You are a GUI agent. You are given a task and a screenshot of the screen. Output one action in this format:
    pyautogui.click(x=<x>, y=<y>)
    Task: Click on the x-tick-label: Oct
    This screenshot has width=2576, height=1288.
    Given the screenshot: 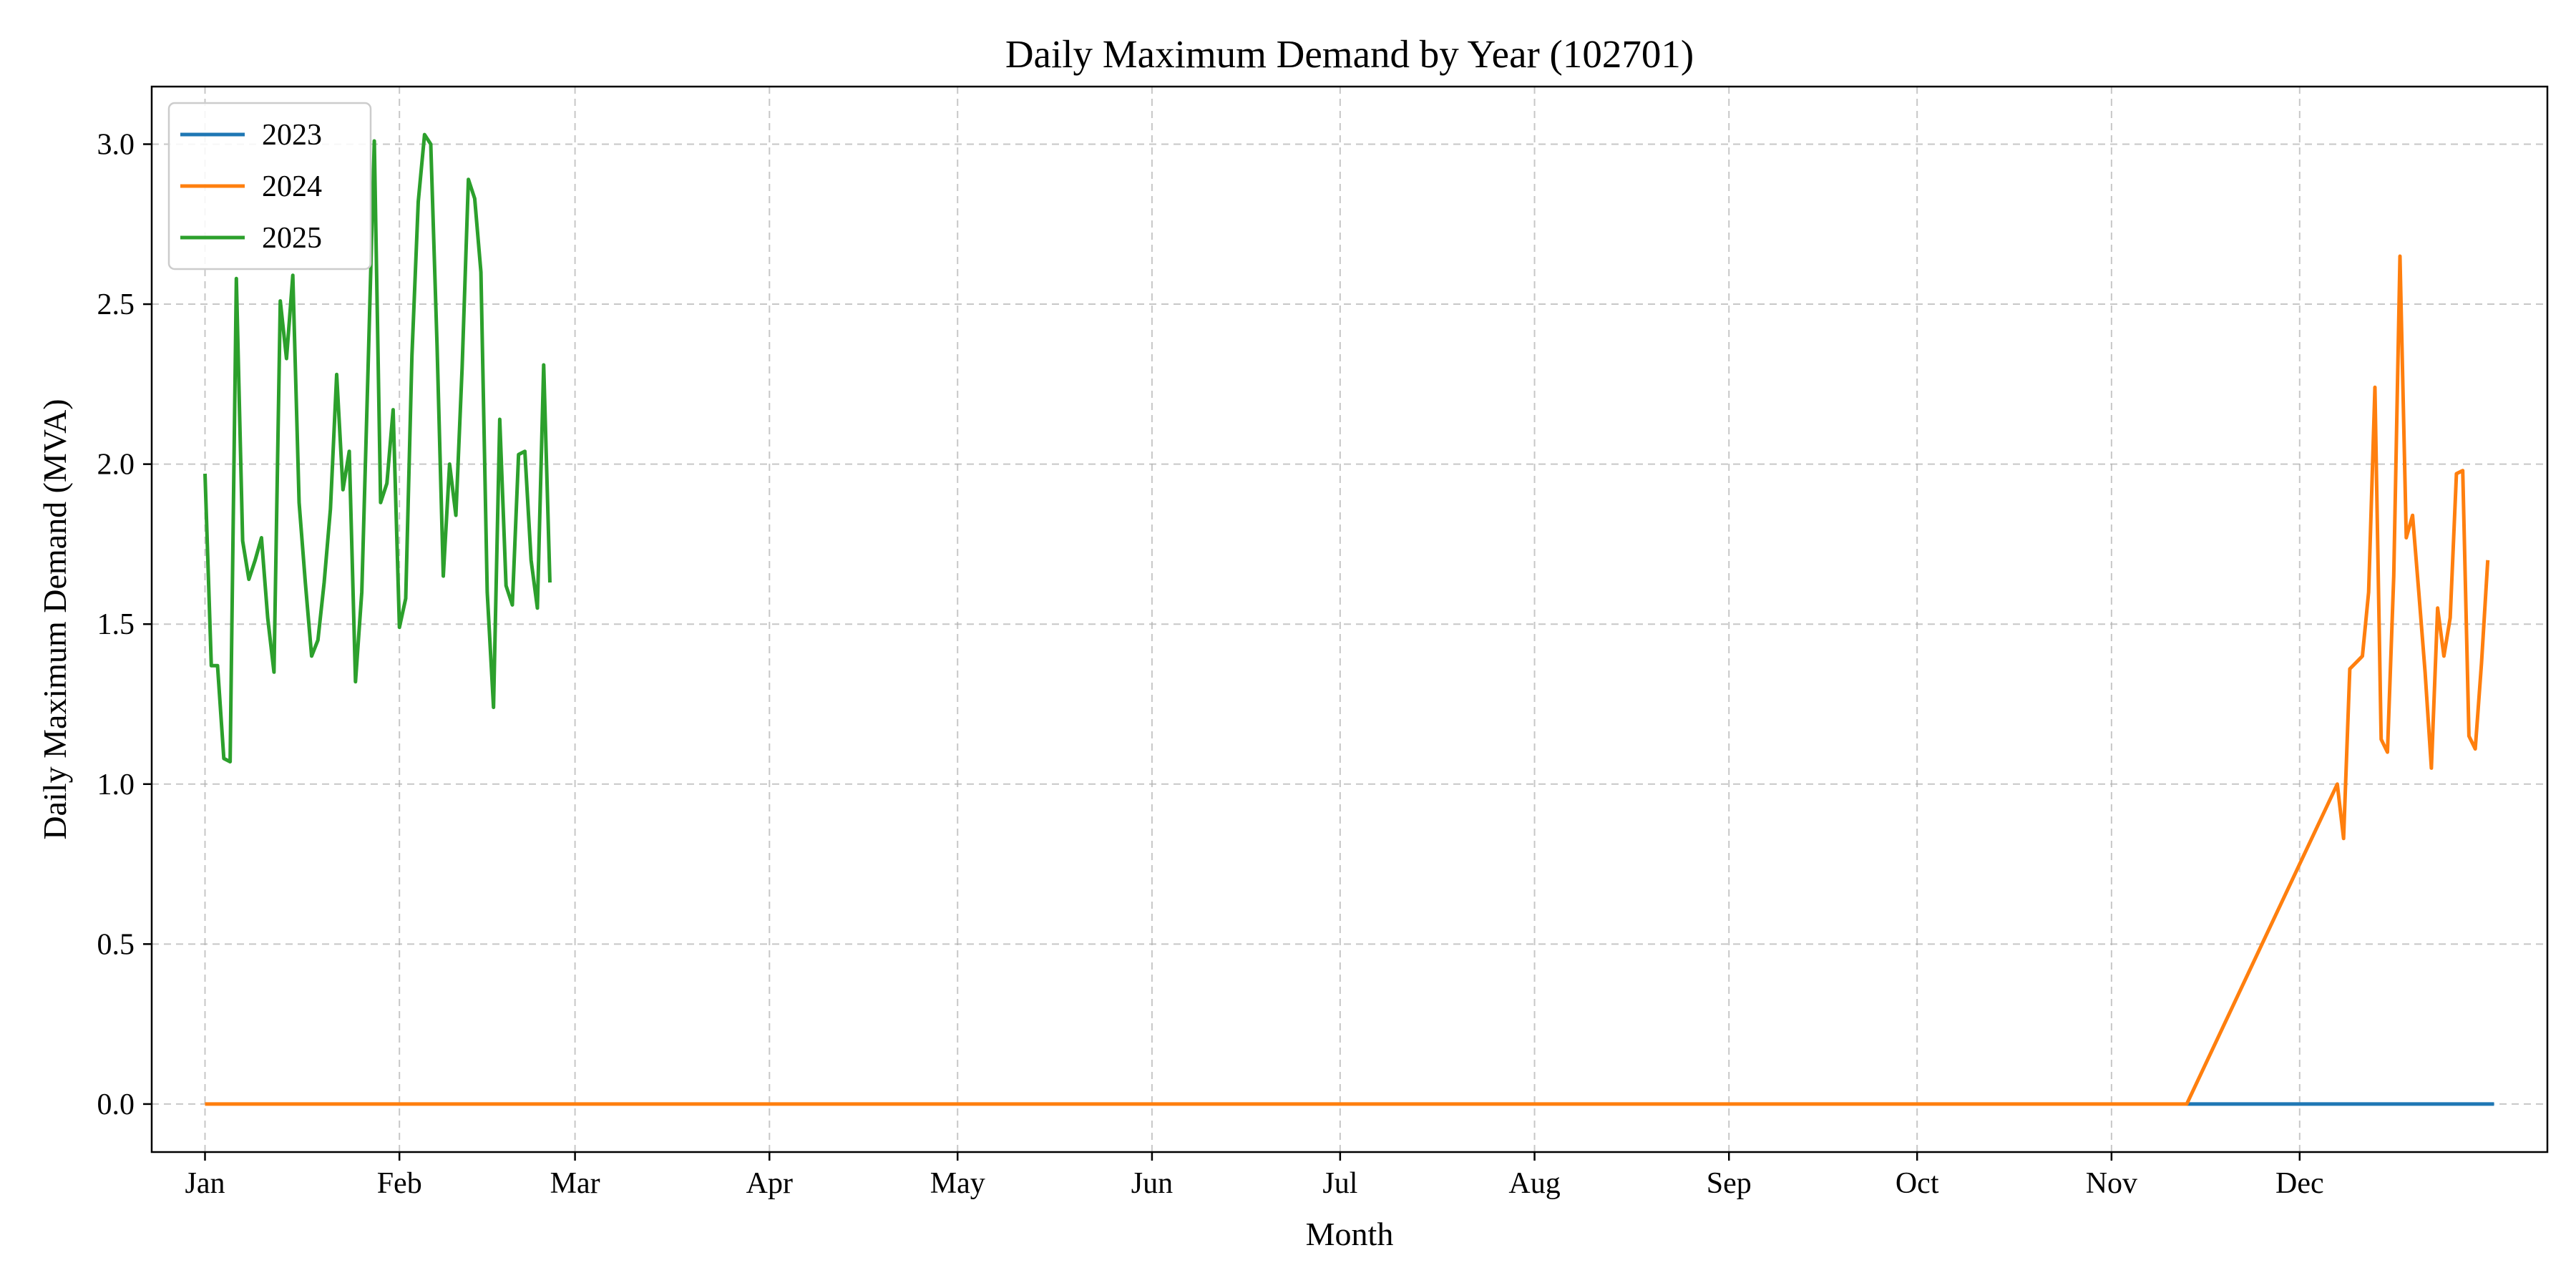 What is the action you would take?
    pyautogui.click(x=1917, y=1183)
    